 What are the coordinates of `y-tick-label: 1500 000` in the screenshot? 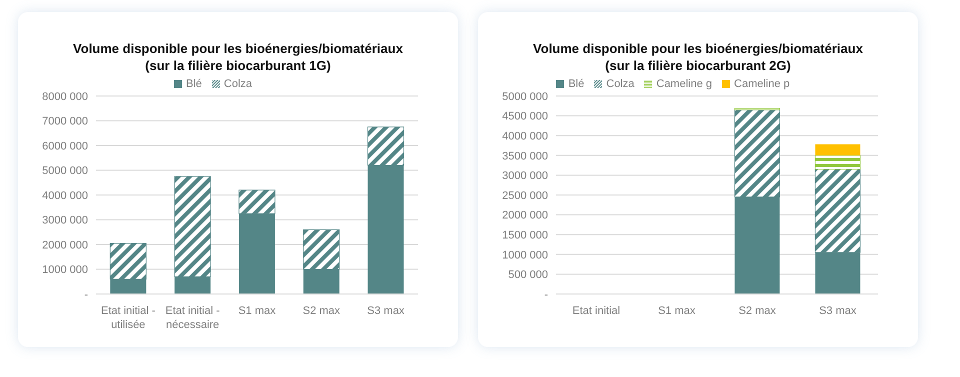 It's located at (525, 236).